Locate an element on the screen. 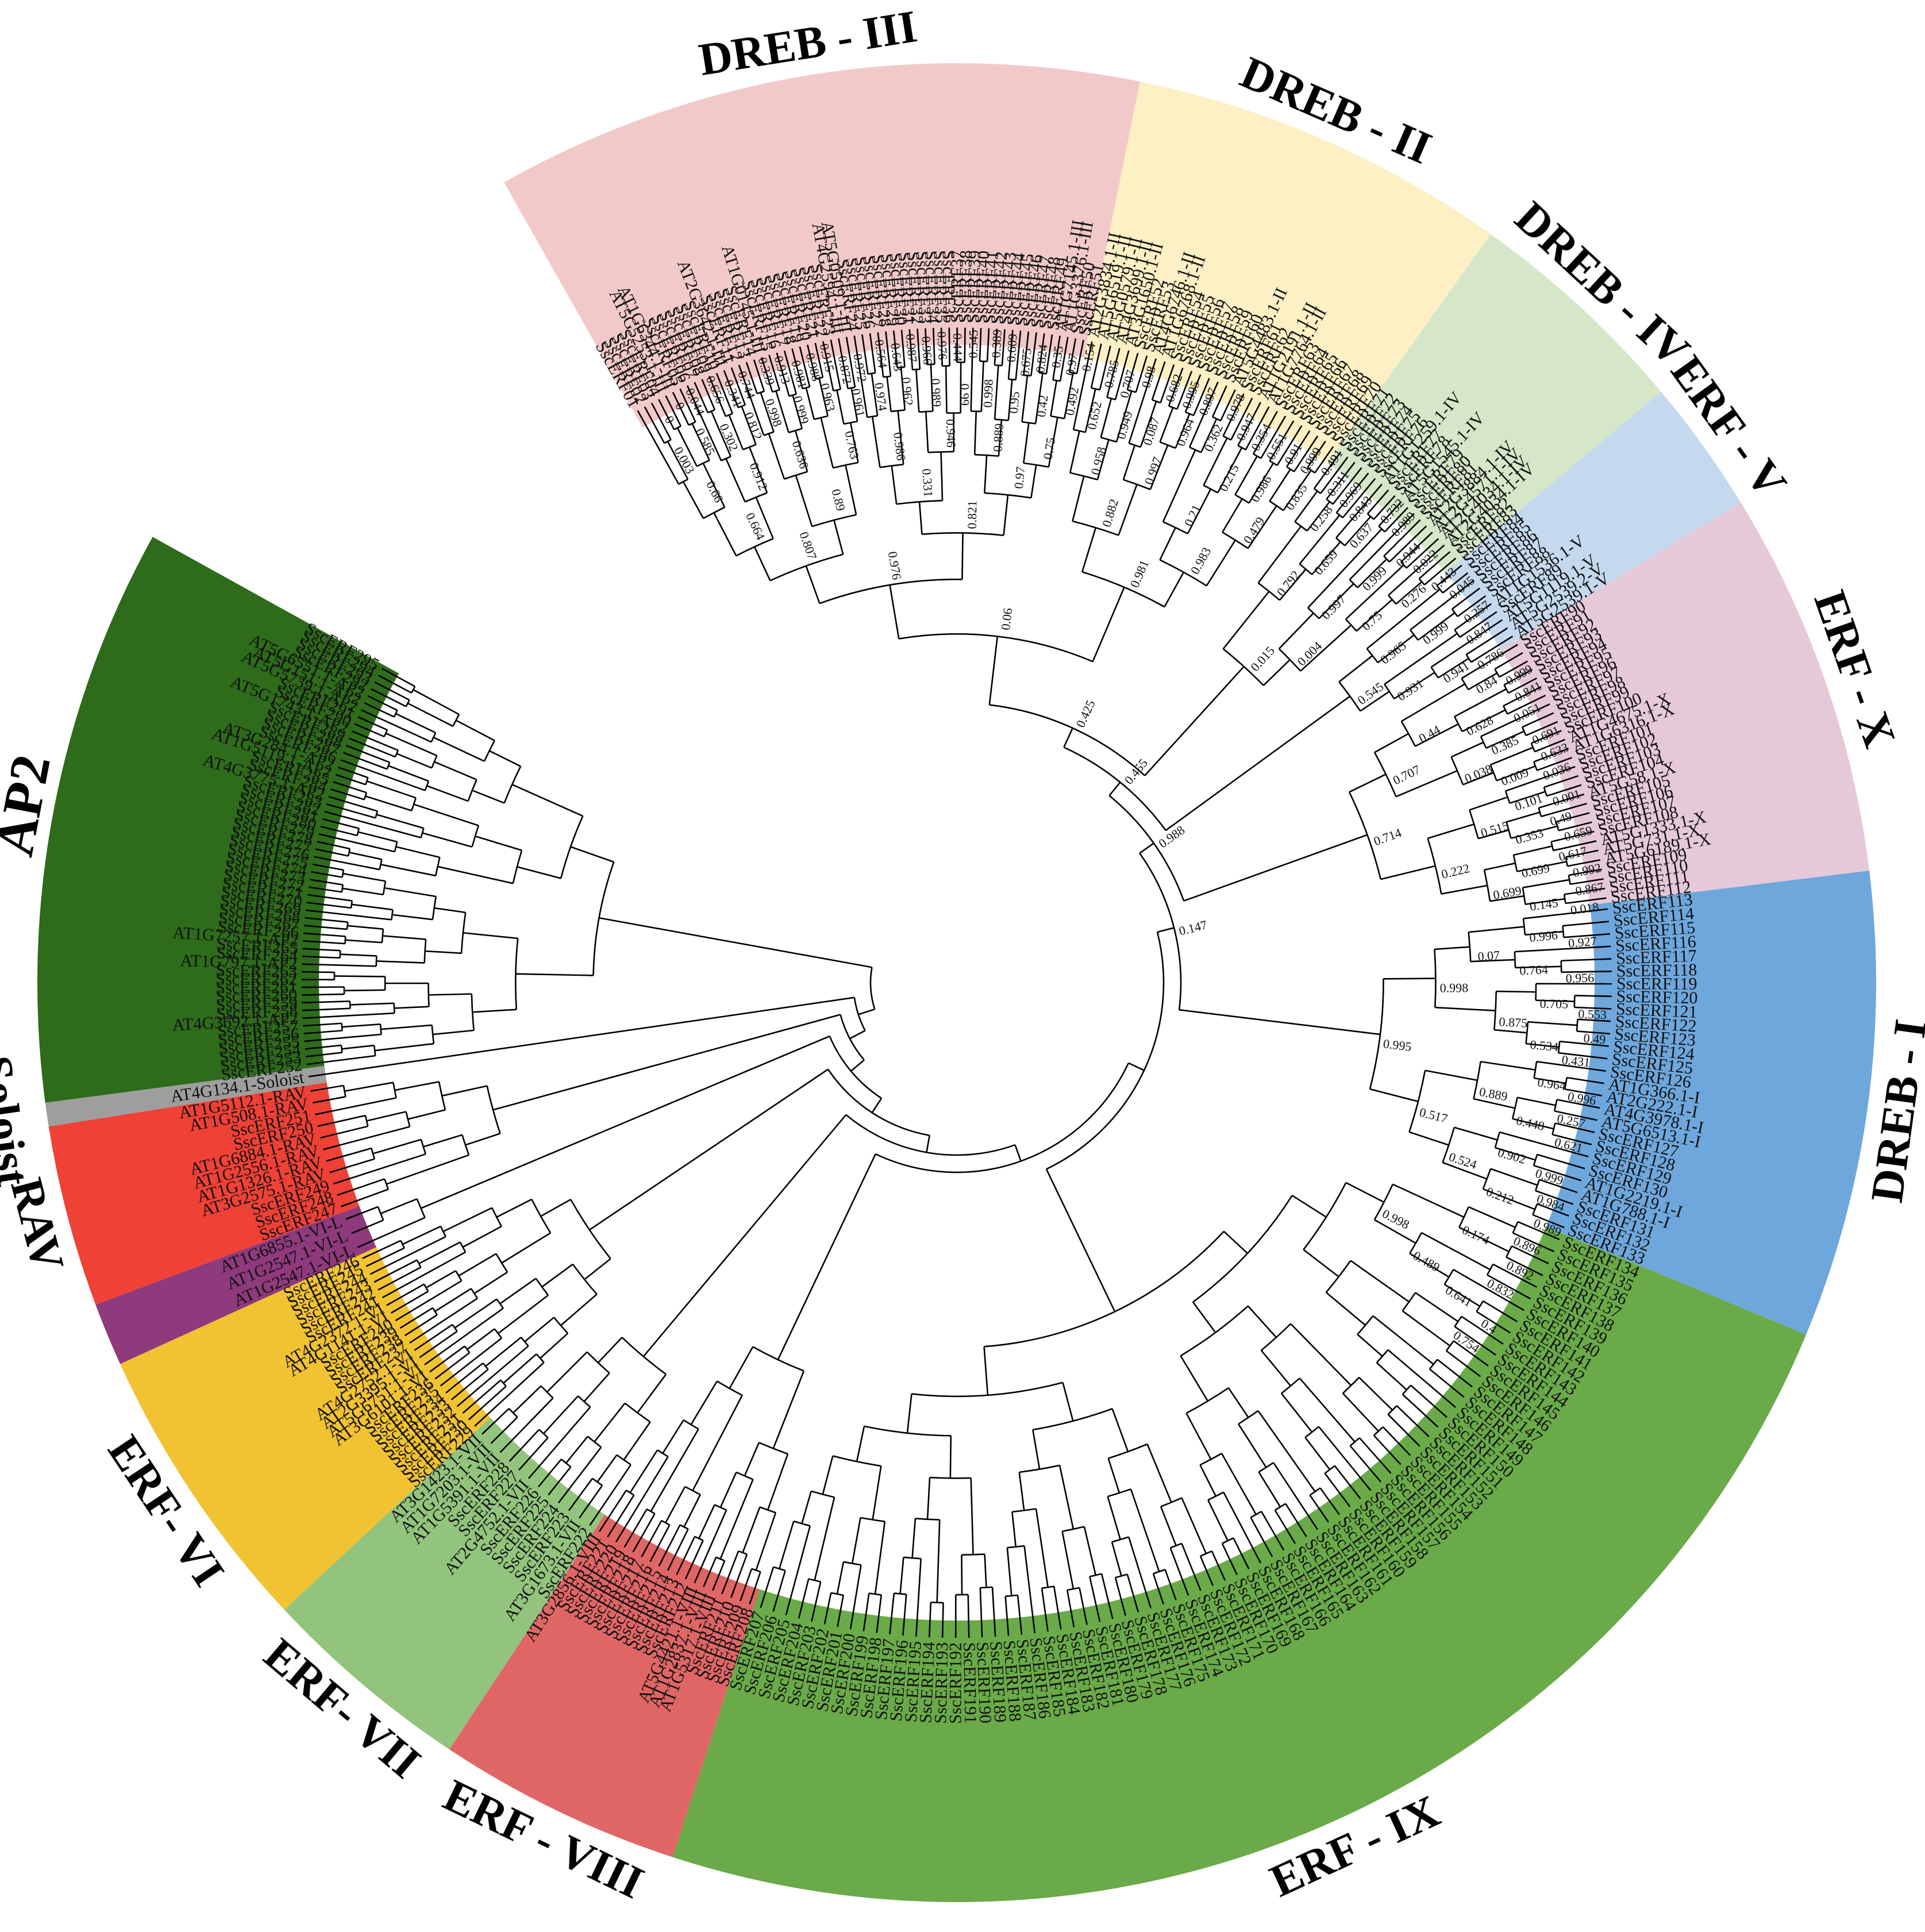 The height and width of the screenshot is (1932, 1925). support-value: 0.524 is located at coordinates (1463, 1160).